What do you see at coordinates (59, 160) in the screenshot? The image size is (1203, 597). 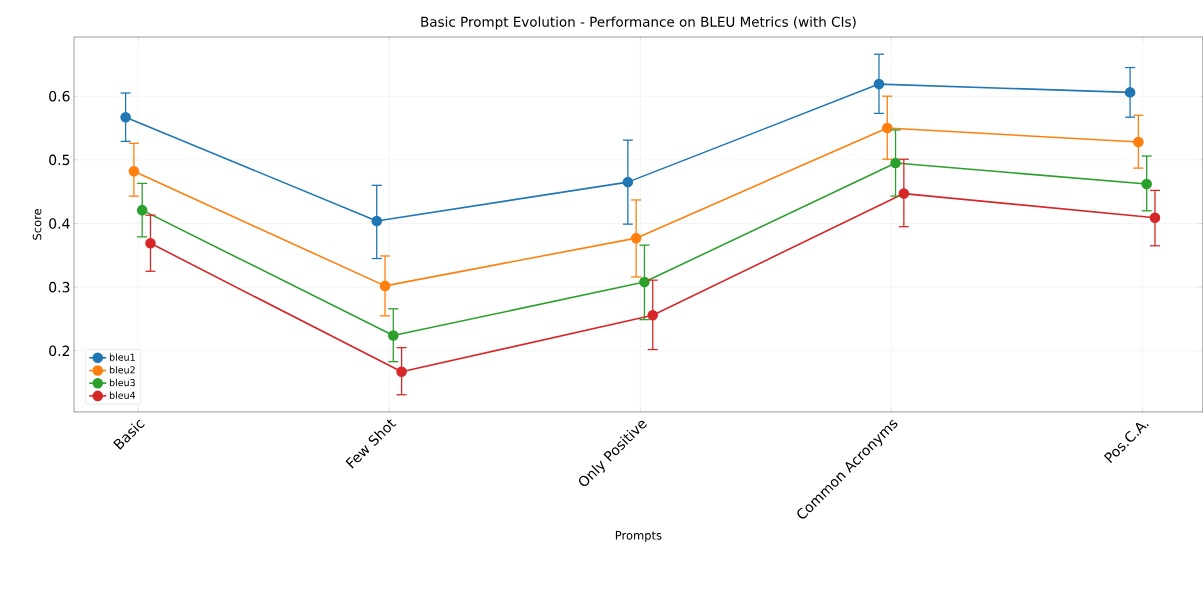 I see `y-tick-label: 0.5` at bounding box center [59, 160].